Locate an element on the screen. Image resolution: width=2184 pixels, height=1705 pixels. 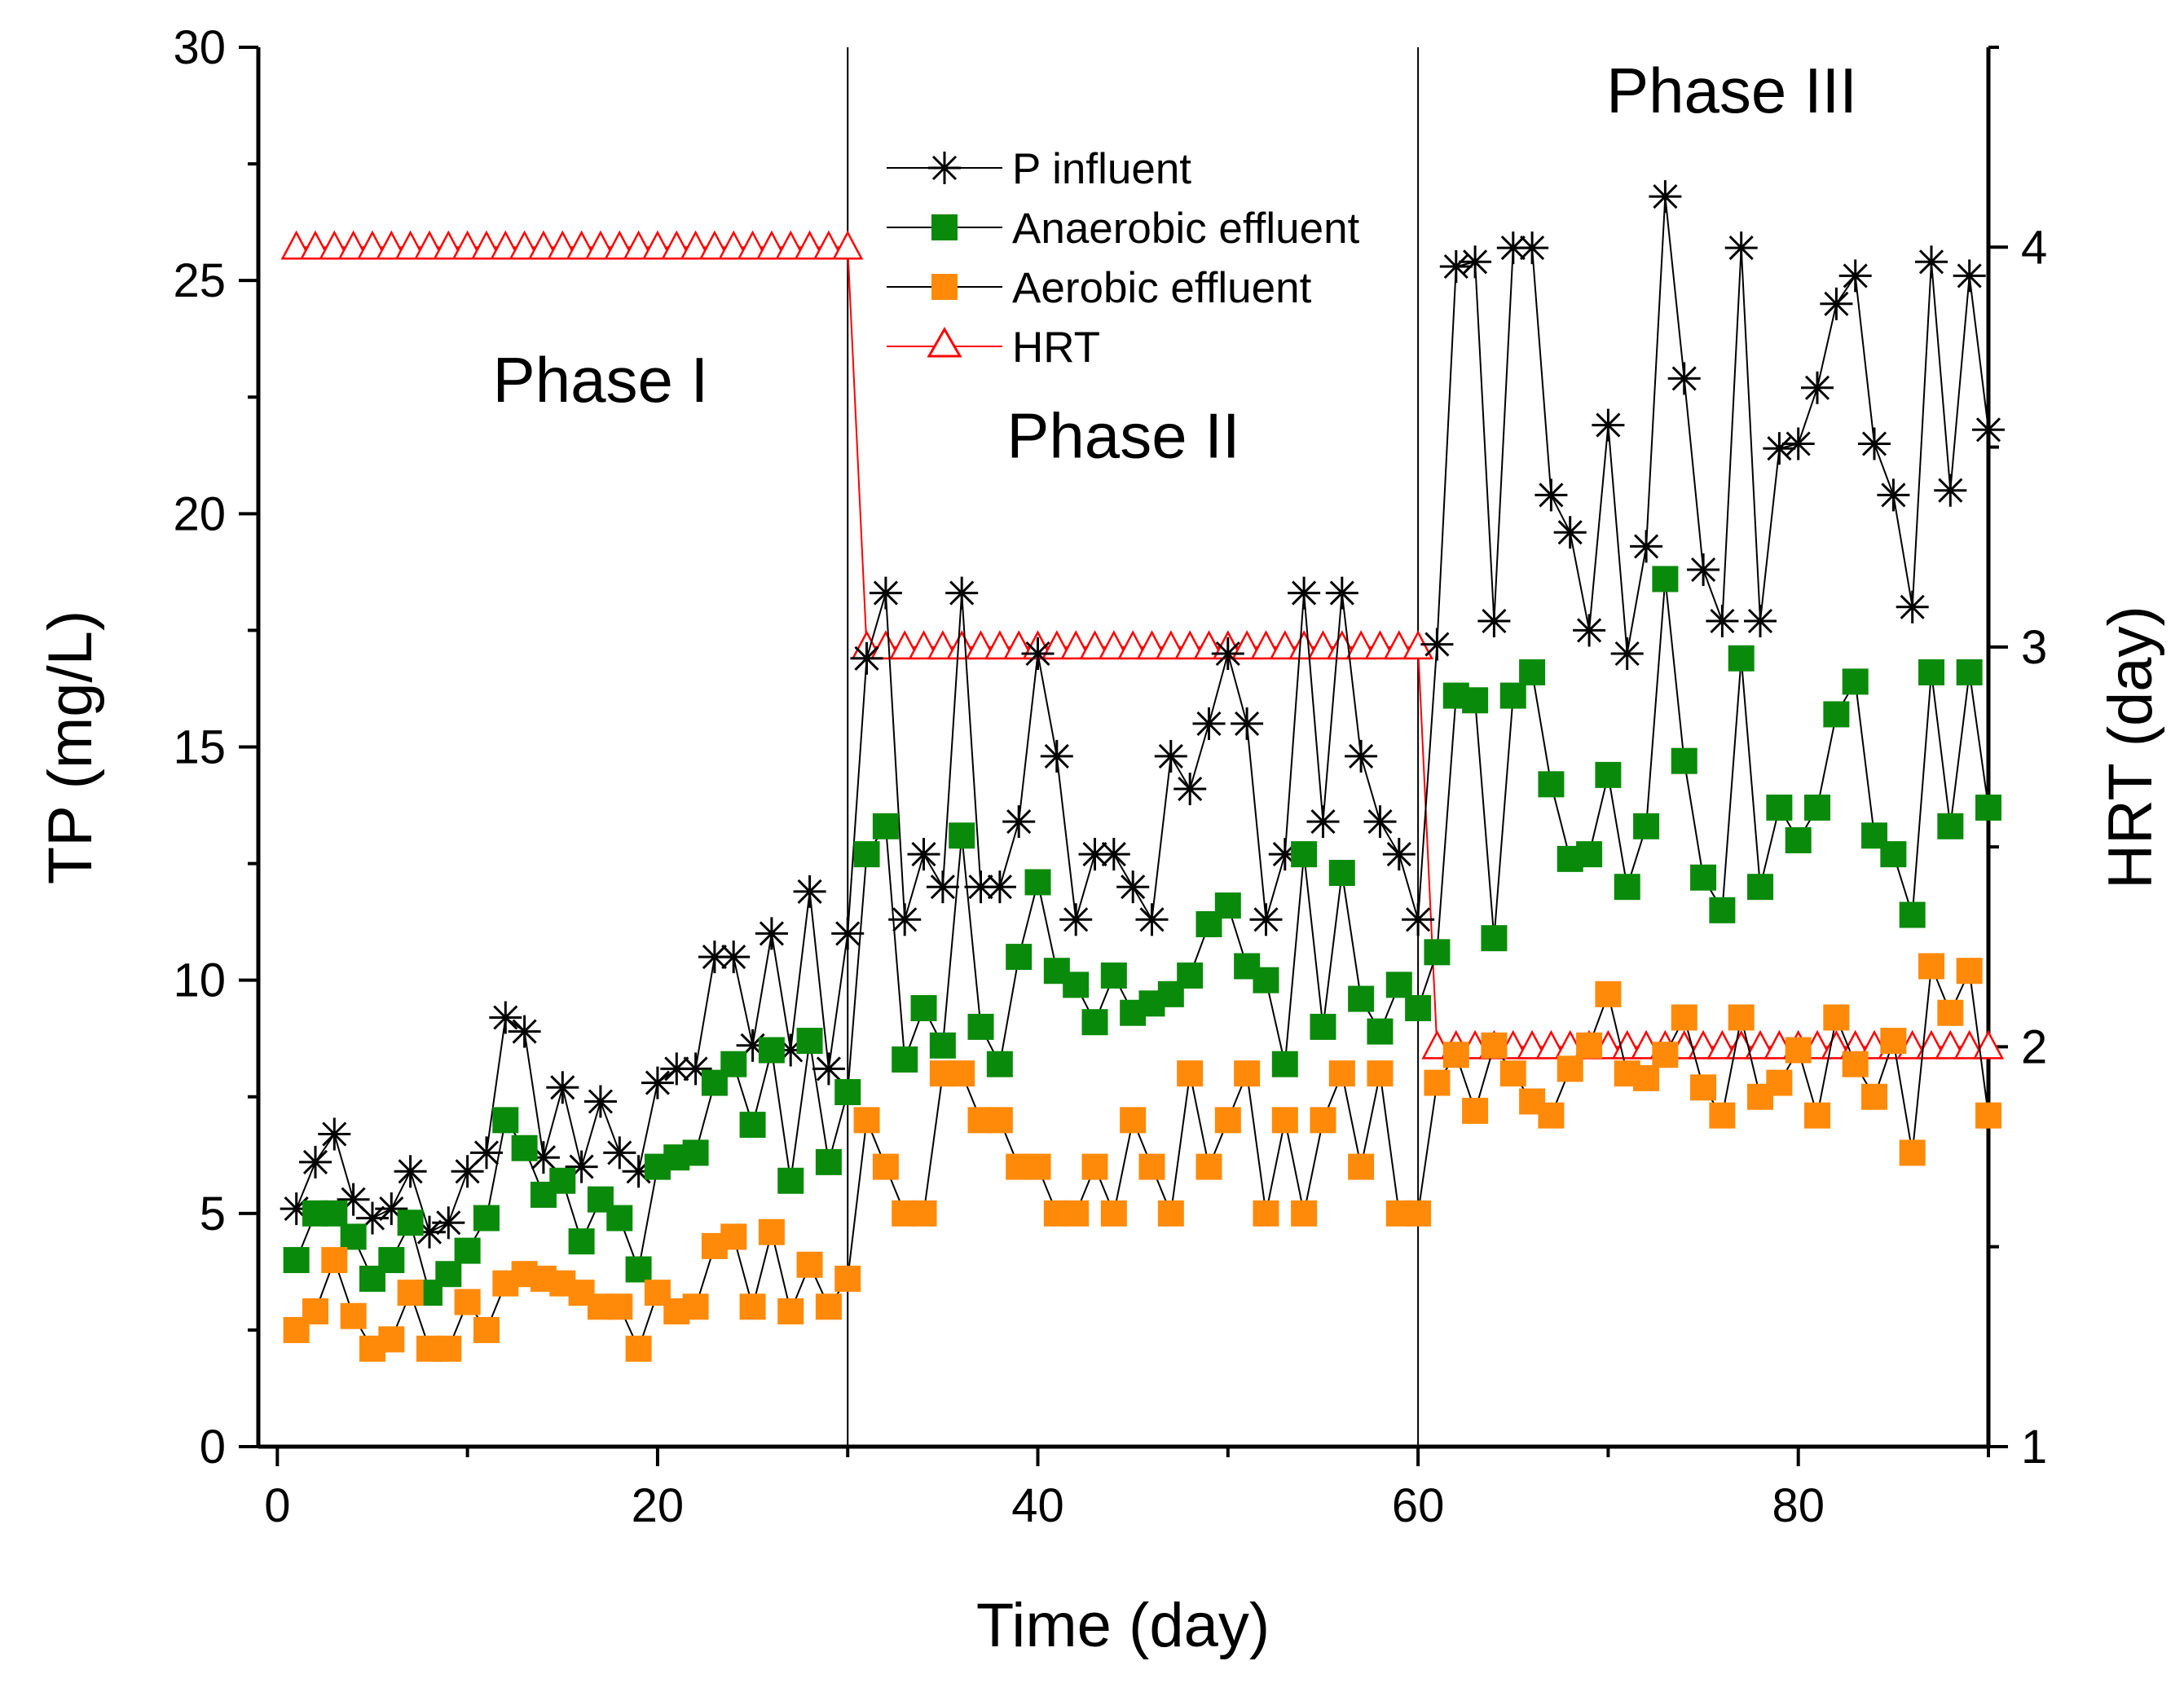
legend-item-p-influent: P influent is located at coordinates (1039, 169).